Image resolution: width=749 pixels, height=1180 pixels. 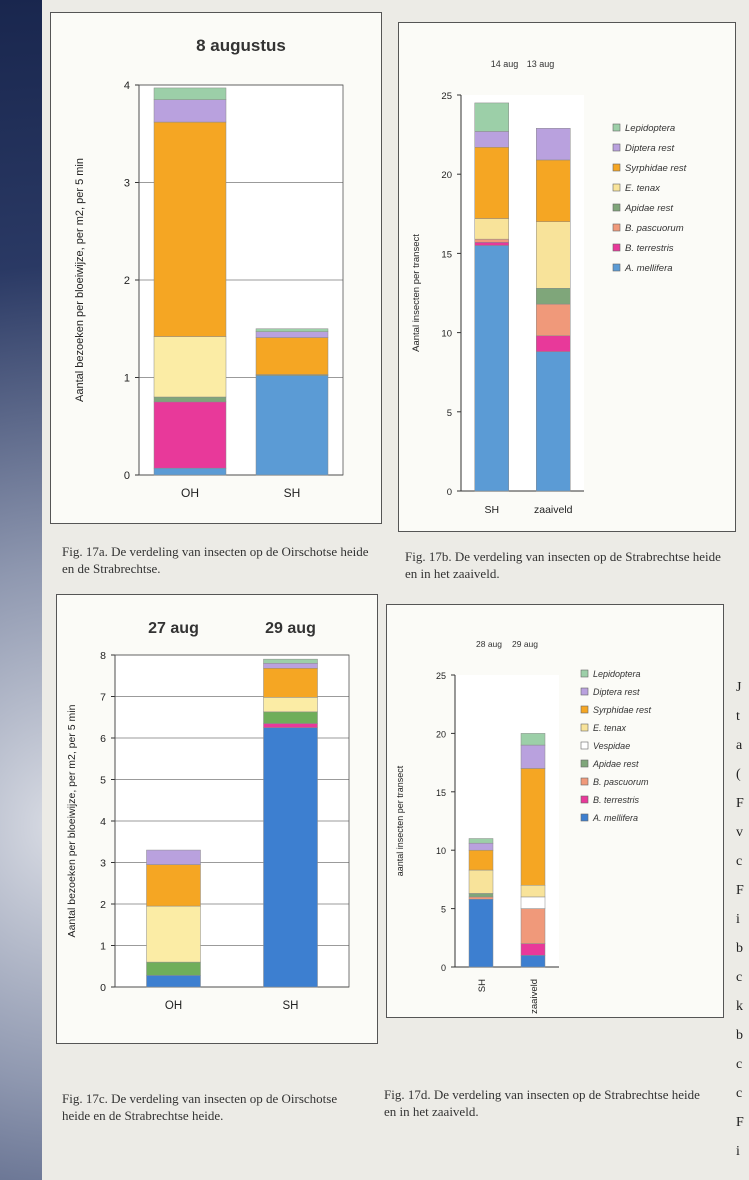 I want to click on y-tick-label: 6, so click(x=103, y=739).